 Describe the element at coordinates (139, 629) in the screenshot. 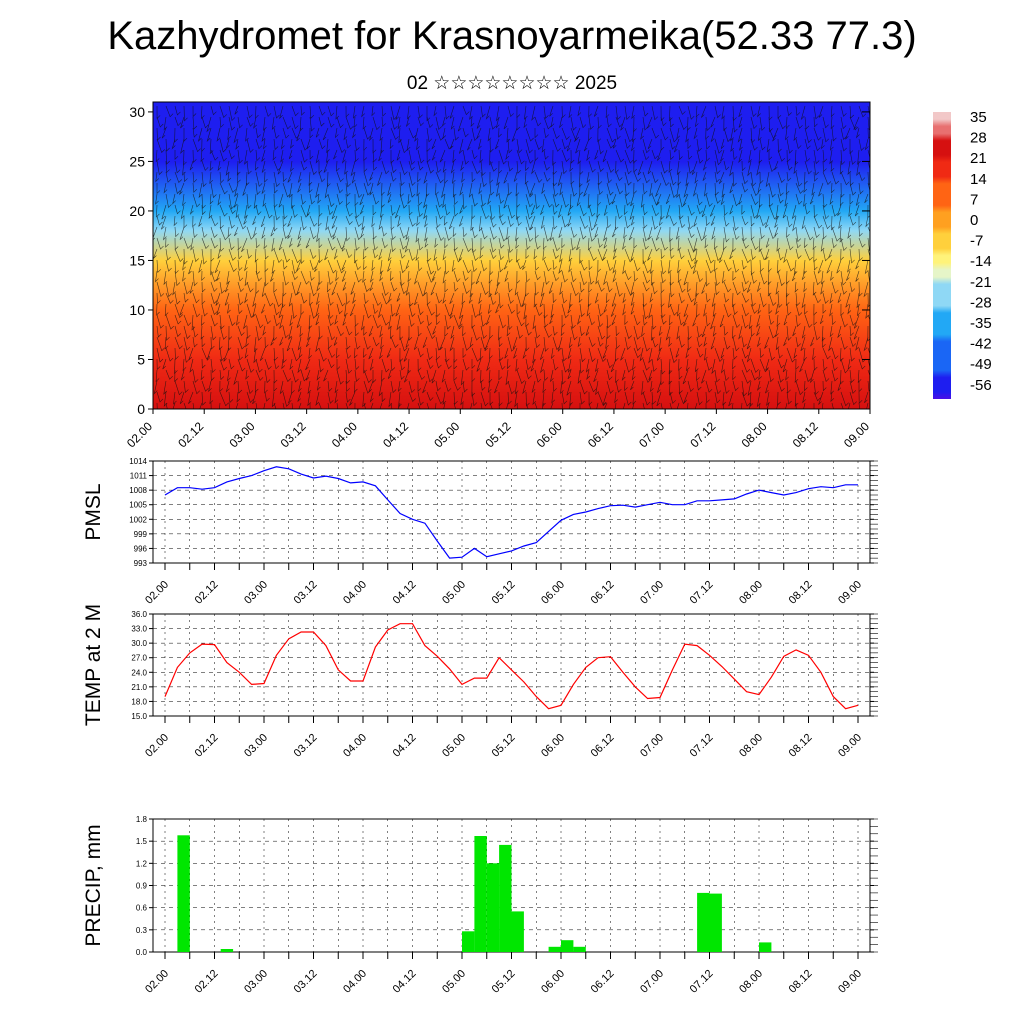

I see `y-tick-label: 33.0` at that location.